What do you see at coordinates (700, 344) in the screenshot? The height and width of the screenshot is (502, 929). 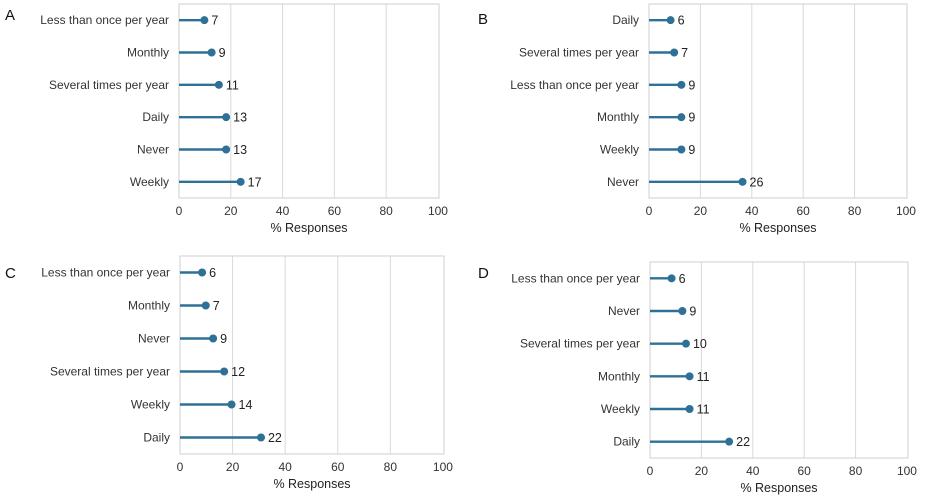 I see `data-label: 10` at bounding box center [700, 344].